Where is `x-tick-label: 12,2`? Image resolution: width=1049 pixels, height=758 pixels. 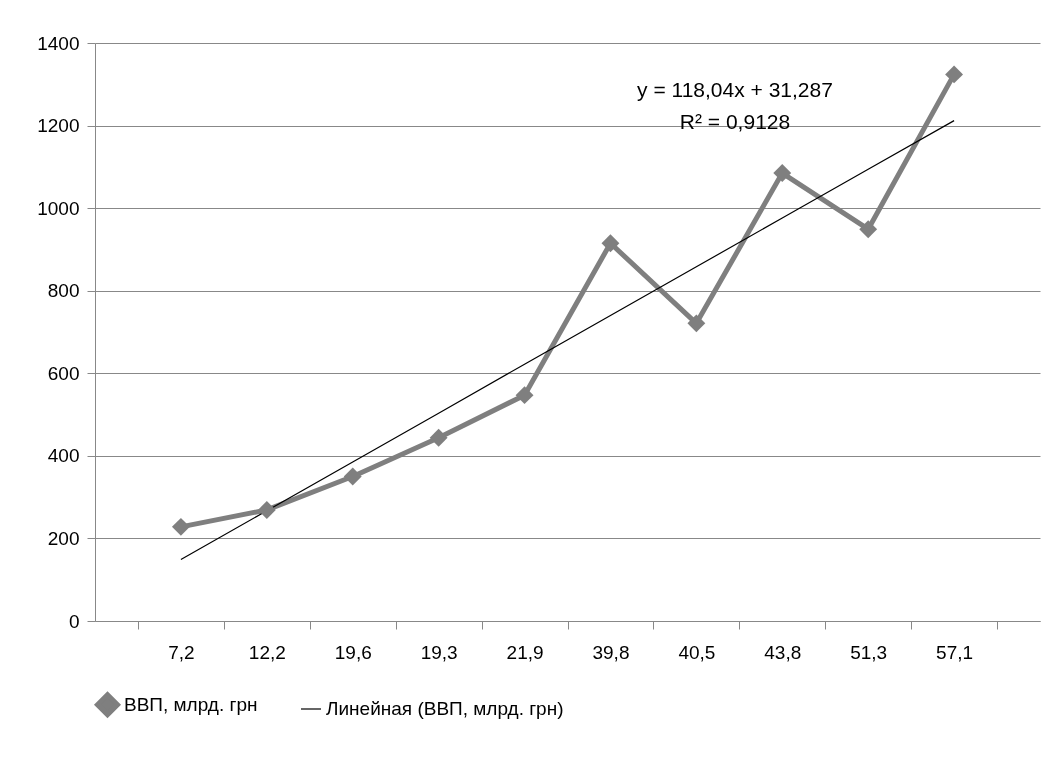
x-tick-label: 12,2 is located at coordinates (267, 652).